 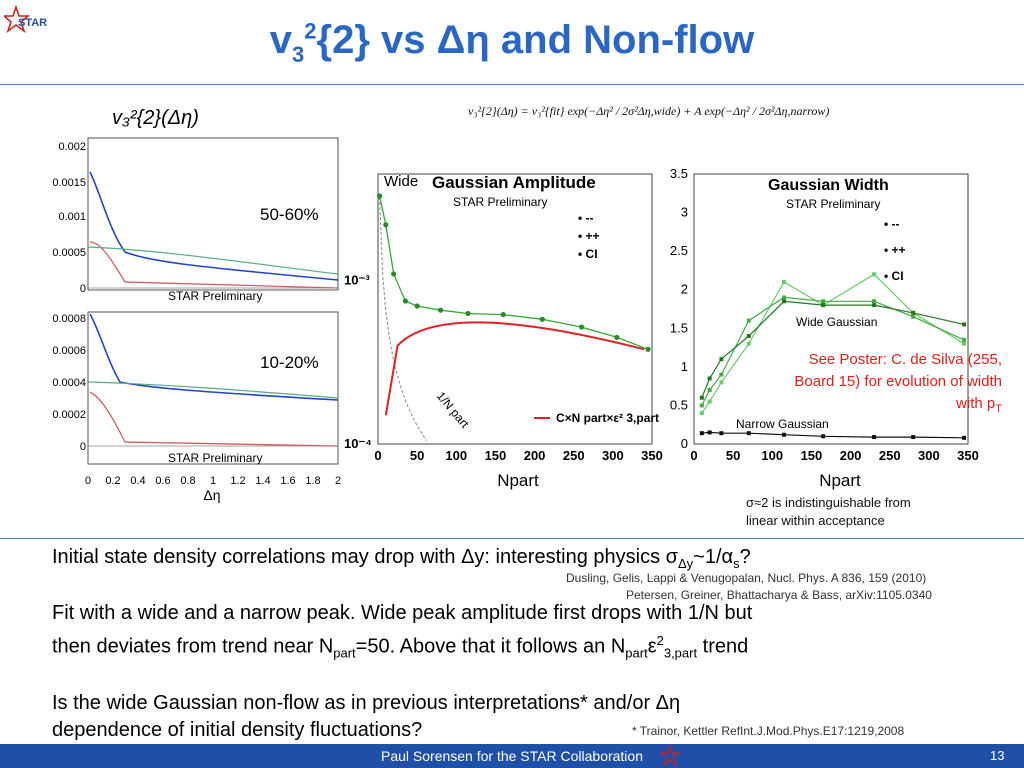 I want to click on amp-frame, so click(x=515, y=309).